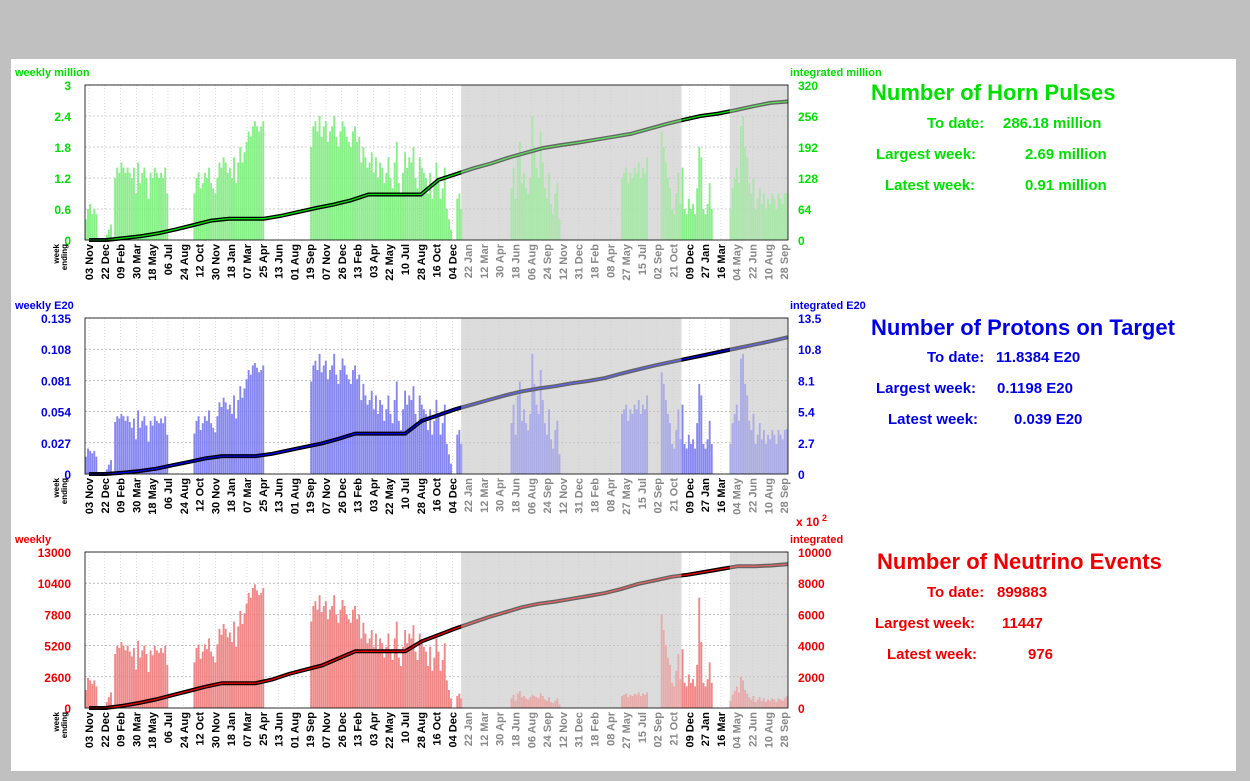 The image size is (1250, 781). I want to click on pot-week-tick: 22 May, so click(390, 496).